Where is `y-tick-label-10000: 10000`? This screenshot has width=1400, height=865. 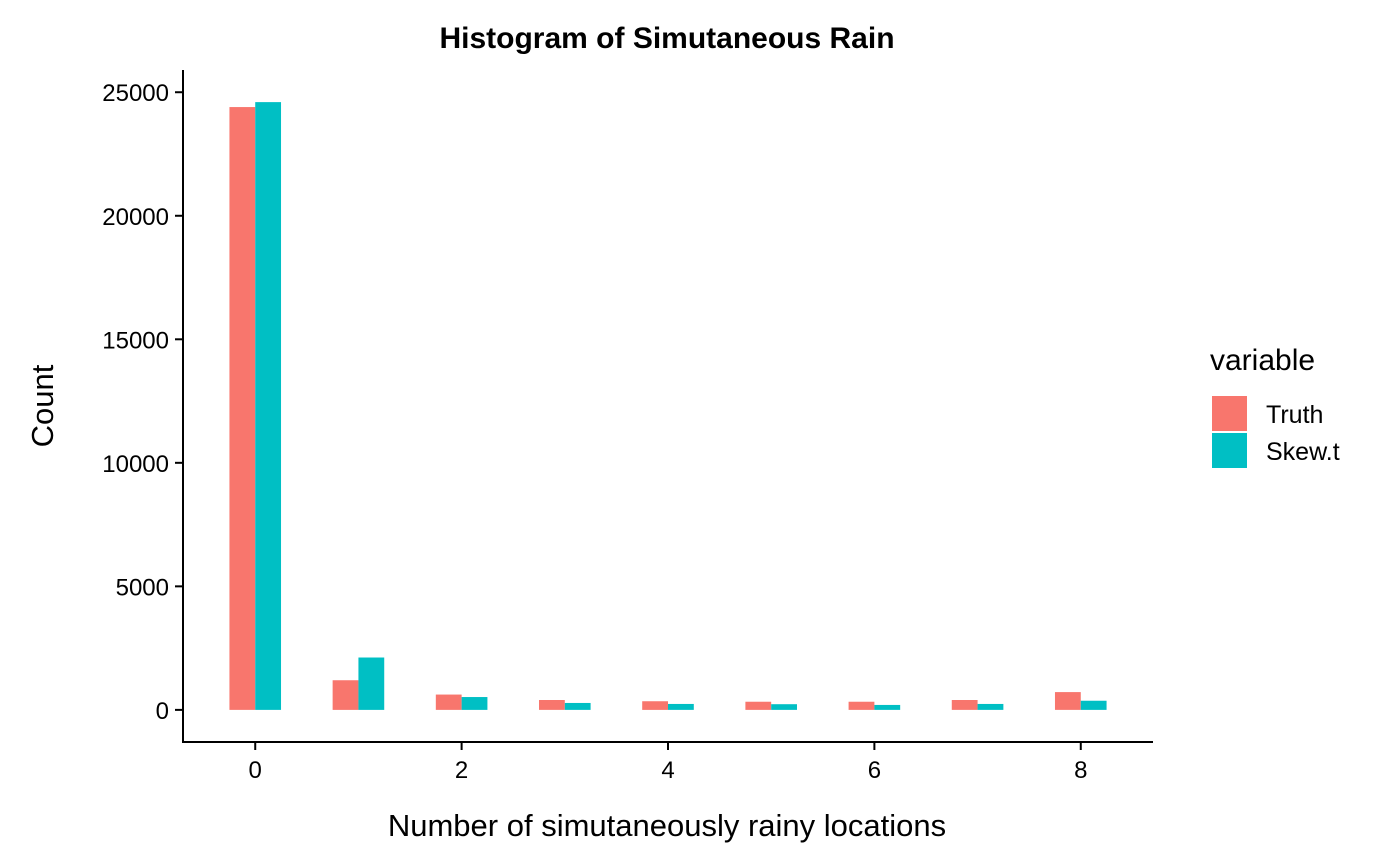
y-tick-label-10000: 10000 is located at coordinates (135, 464).